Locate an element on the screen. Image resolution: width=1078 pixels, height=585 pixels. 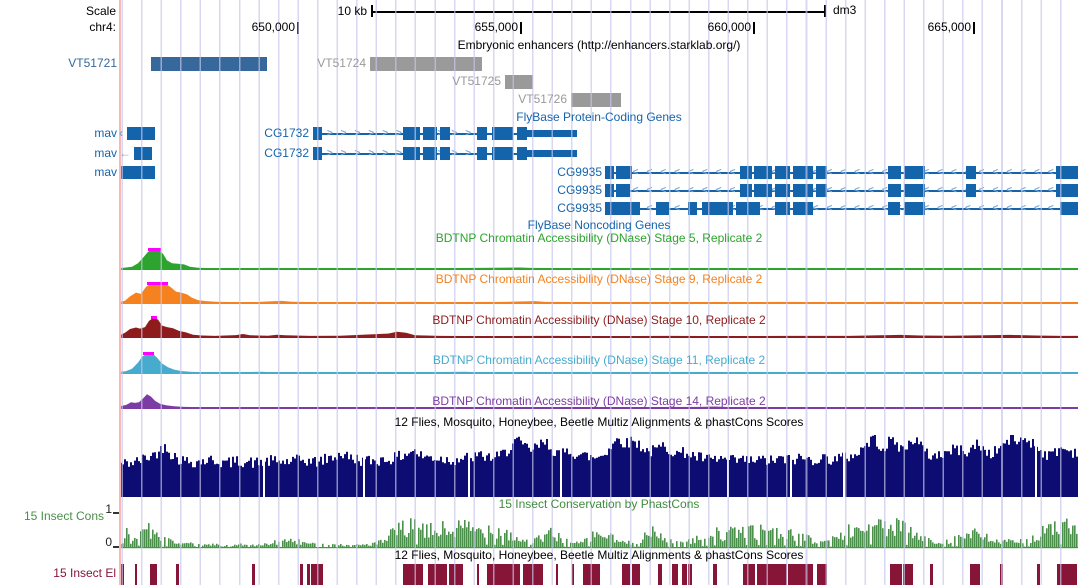
scale-row-label: Scale is located at coordinates (100, 11).